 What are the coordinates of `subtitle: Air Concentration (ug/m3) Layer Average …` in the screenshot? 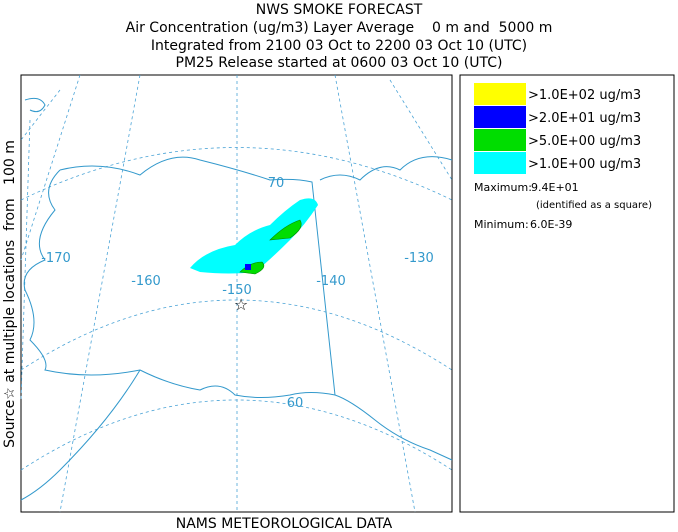 It's located at (339, 28).